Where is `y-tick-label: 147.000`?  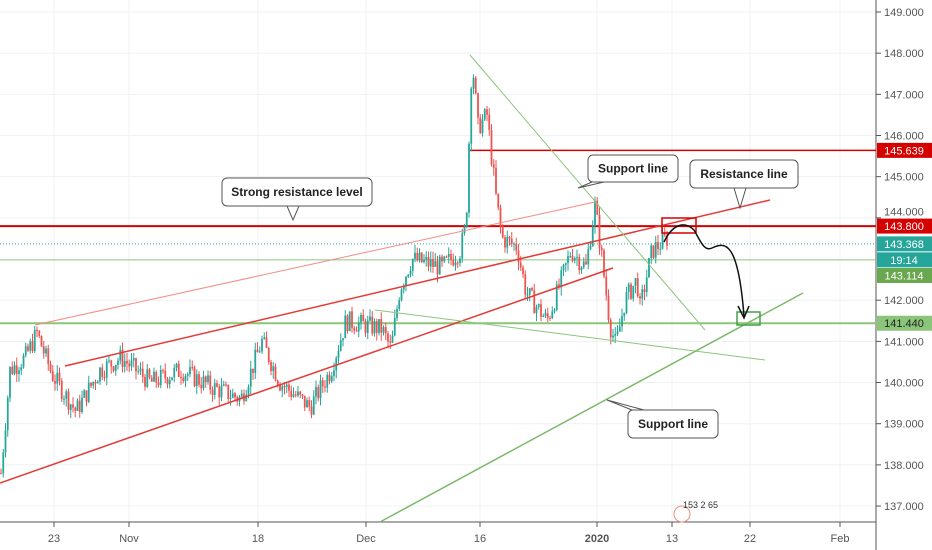
y-tick-label: 147.000 is located at coordinates (904, 95).